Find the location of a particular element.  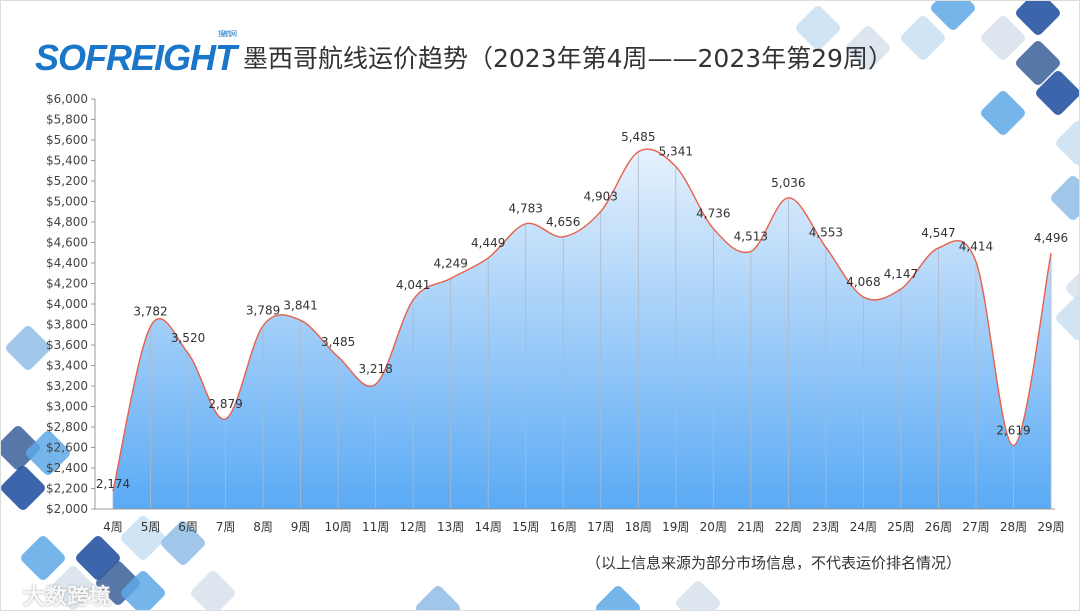

data-label: 4,553 is located at coordinates (826, 232).